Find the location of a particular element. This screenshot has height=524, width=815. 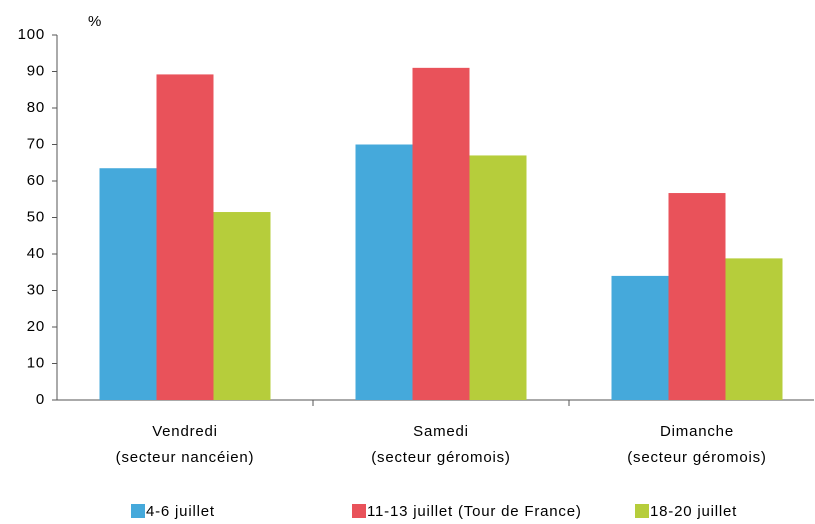

x-tick-label: Dimanche is located at coordinates (697, 431).